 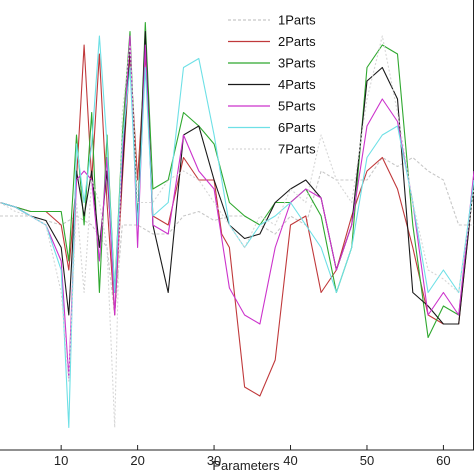 I want to click on x-tick-label: 50, so click(x=367, y=460).